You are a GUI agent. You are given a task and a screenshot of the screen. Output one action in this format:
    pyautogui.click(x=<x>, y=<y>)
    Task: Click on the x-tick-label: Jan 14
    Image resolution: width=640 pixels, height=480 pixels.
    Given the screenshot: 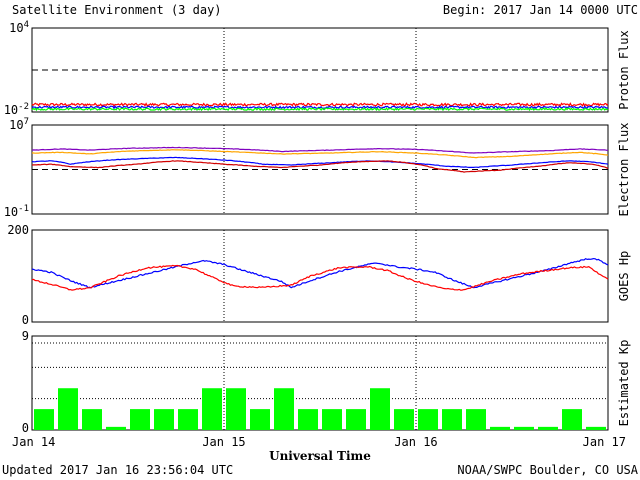 What is the action you would take?
    pyautogui.click(x=33, y=442)
    